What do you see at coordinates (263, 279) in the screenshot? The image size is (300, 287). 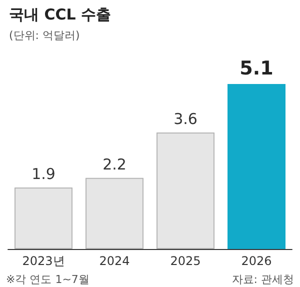 I see `text: 자료: 관세청` at bounding box center [263, 279].